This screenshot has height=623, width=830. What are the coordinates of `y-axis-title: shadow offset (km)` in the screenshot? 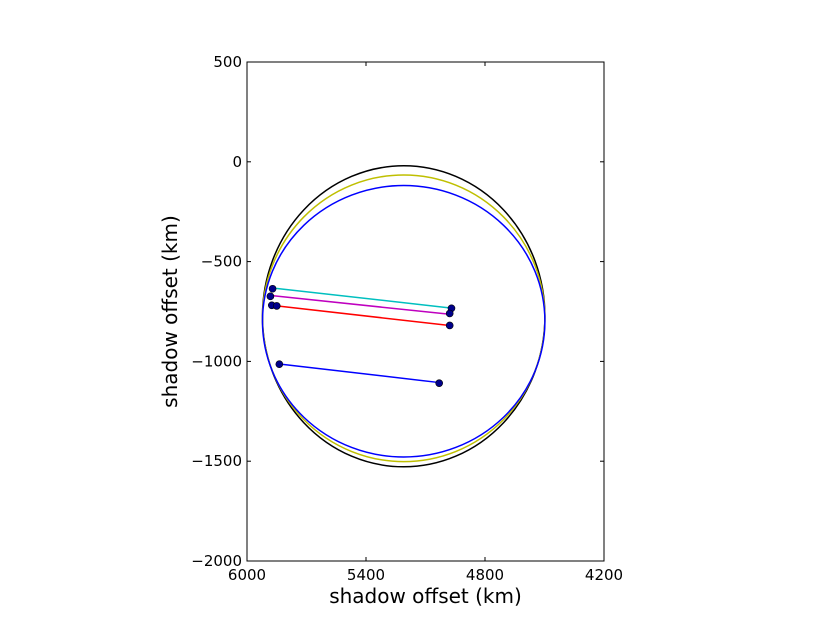 It's located at (170, 311).